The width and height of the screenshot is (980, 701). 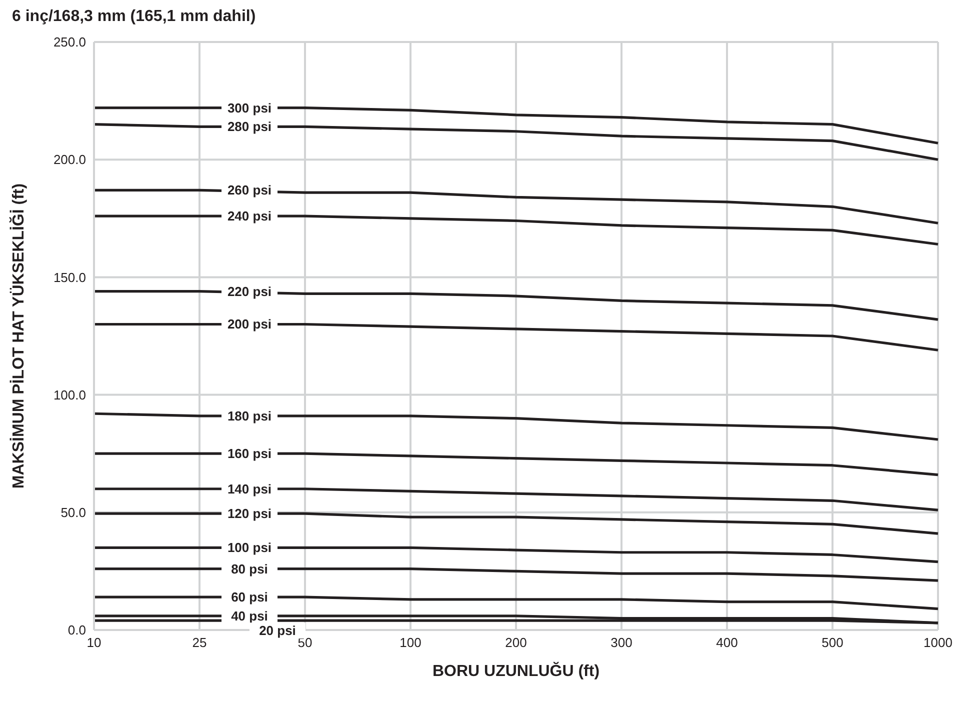 What do you see at coordinates (249, 488) in the screenshot?
I see `series-label: 140 psi` at bounding box center [249, 488].